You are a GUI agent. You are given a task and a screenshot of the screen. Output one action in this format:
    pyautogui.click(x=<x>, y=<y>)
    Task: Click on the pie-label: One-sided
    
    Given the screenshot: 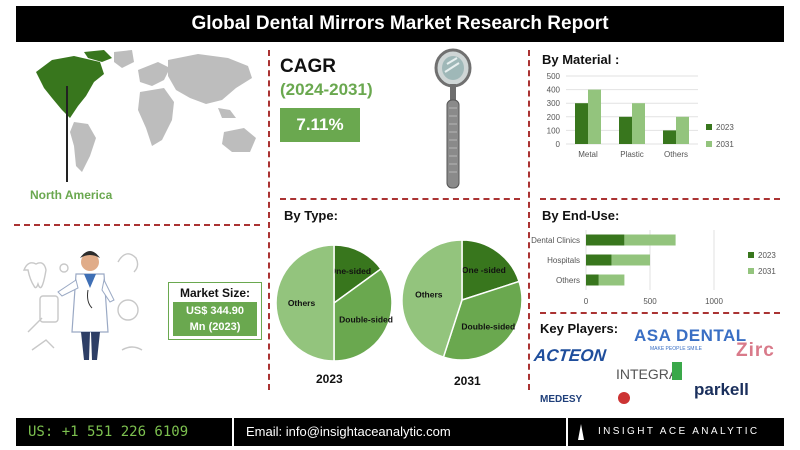 What is the action you would take?
    pyautogui.click(x=351, y=271)
    